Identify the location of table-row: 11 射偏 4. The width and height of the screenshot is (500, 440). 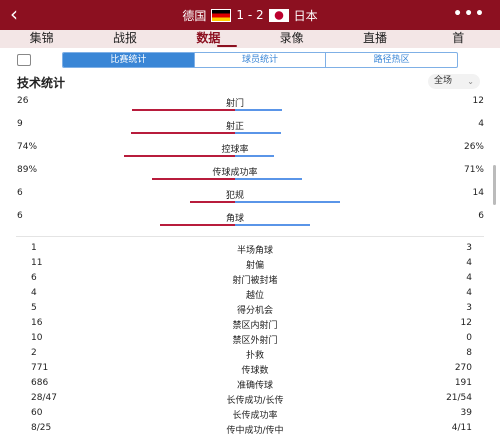
(250, 263).